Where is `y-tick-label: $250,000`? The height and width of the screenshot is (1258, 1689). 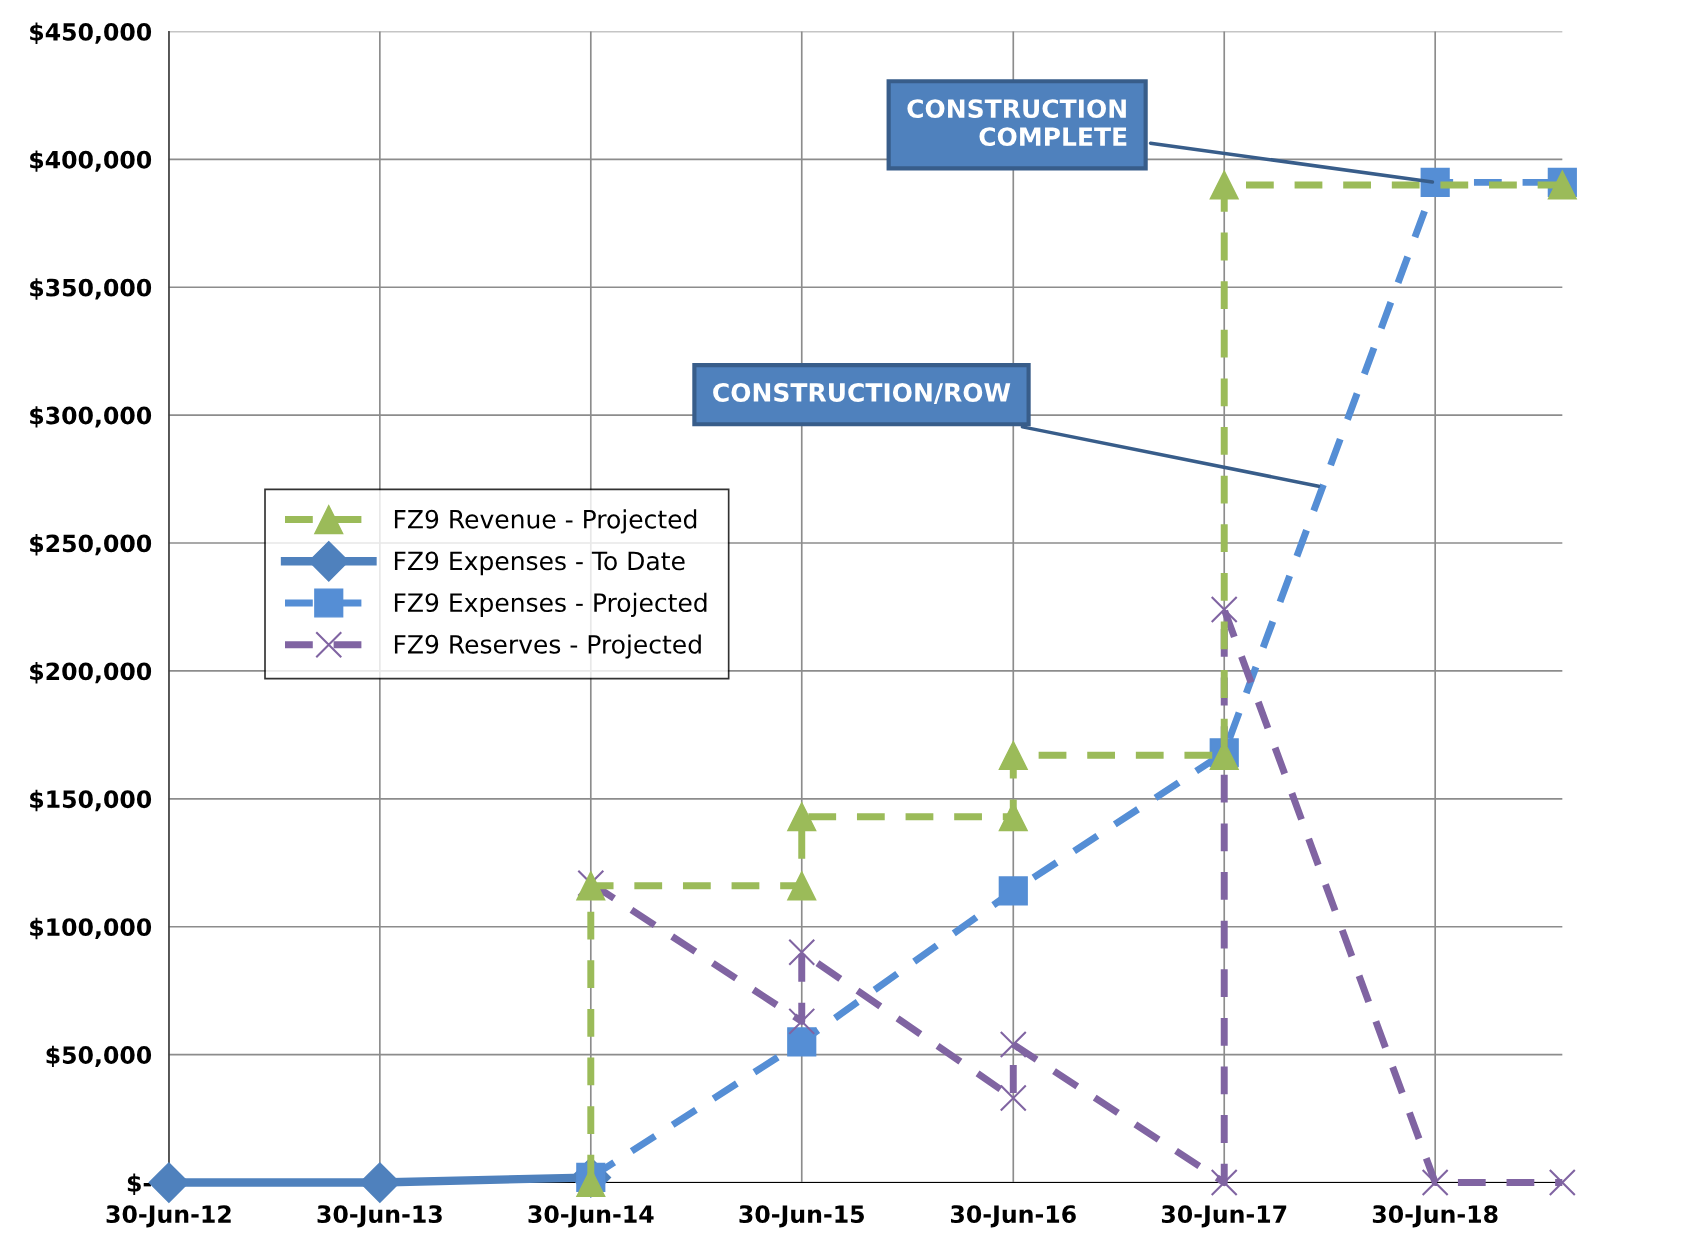 y-tick-label: $250,000 is located at coordinates (91, 545).